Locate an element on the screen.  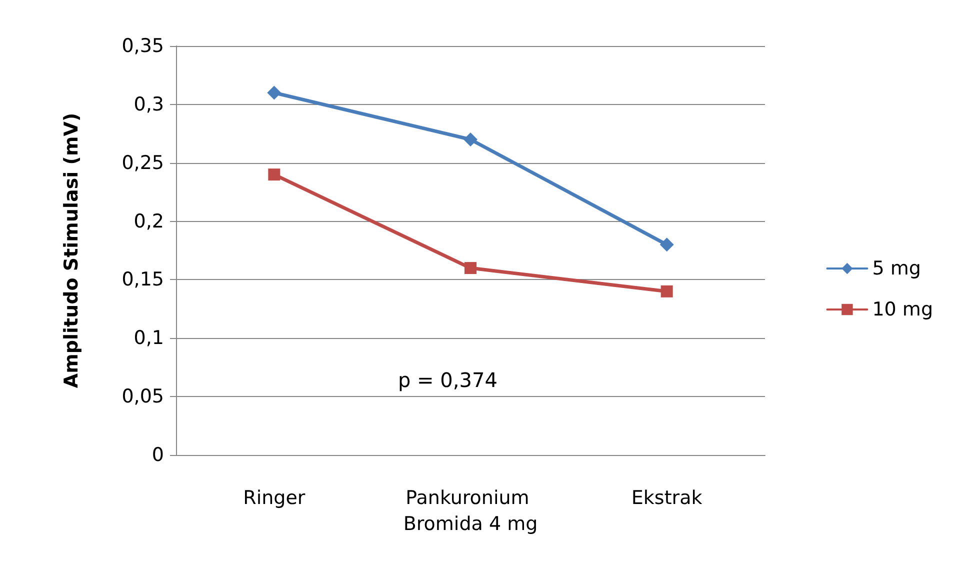
y-tick-label: 0,35 is located at coordinates (143, 46).